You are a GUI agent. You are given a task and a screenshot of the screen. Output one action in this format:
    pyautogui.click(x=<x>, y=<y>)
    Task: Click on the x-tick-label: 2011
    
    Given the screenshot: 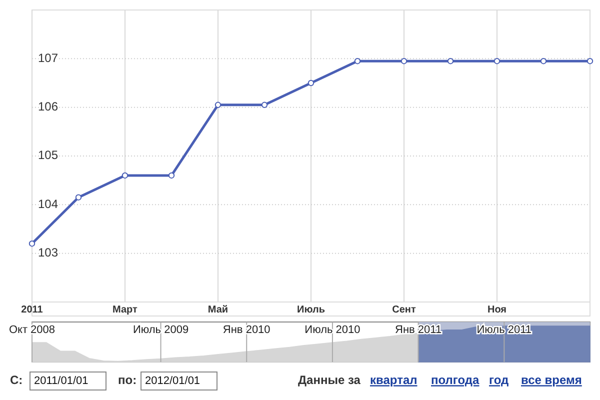 What is the action you would take?
    pyautogui.click(x=32, y=310)
    